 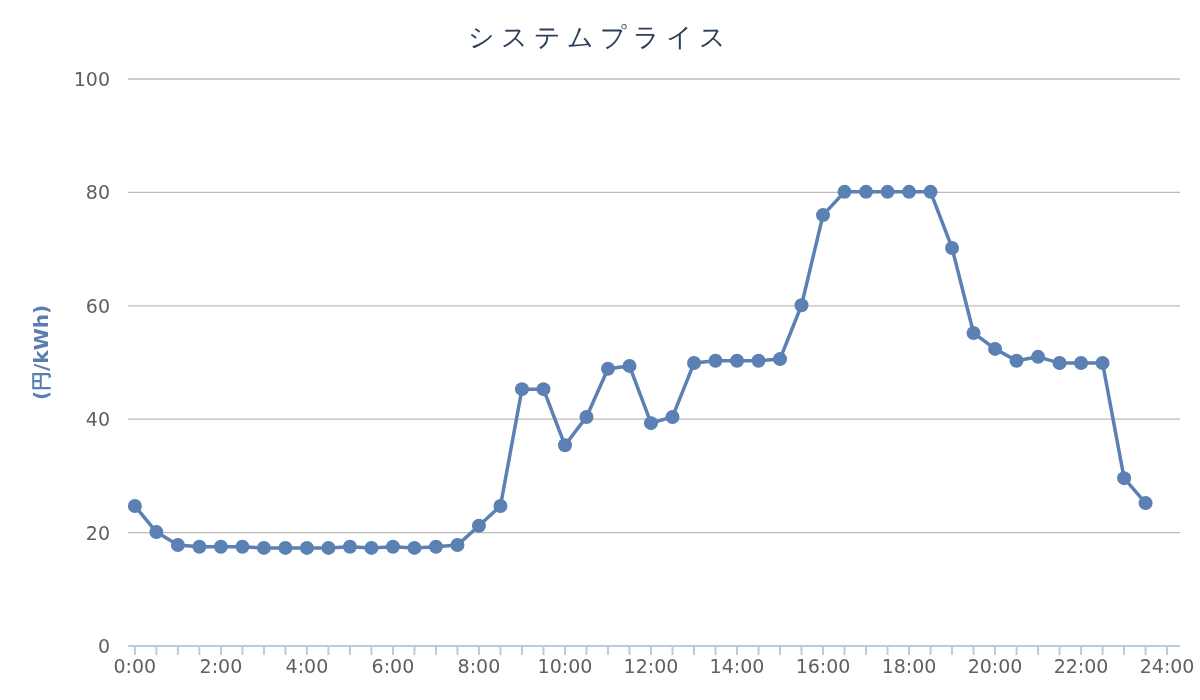 What do you see at coordinates (221, 666) in the screenshot?
I see `x-tick-label: 2:00` at bounding box center [221, 666].